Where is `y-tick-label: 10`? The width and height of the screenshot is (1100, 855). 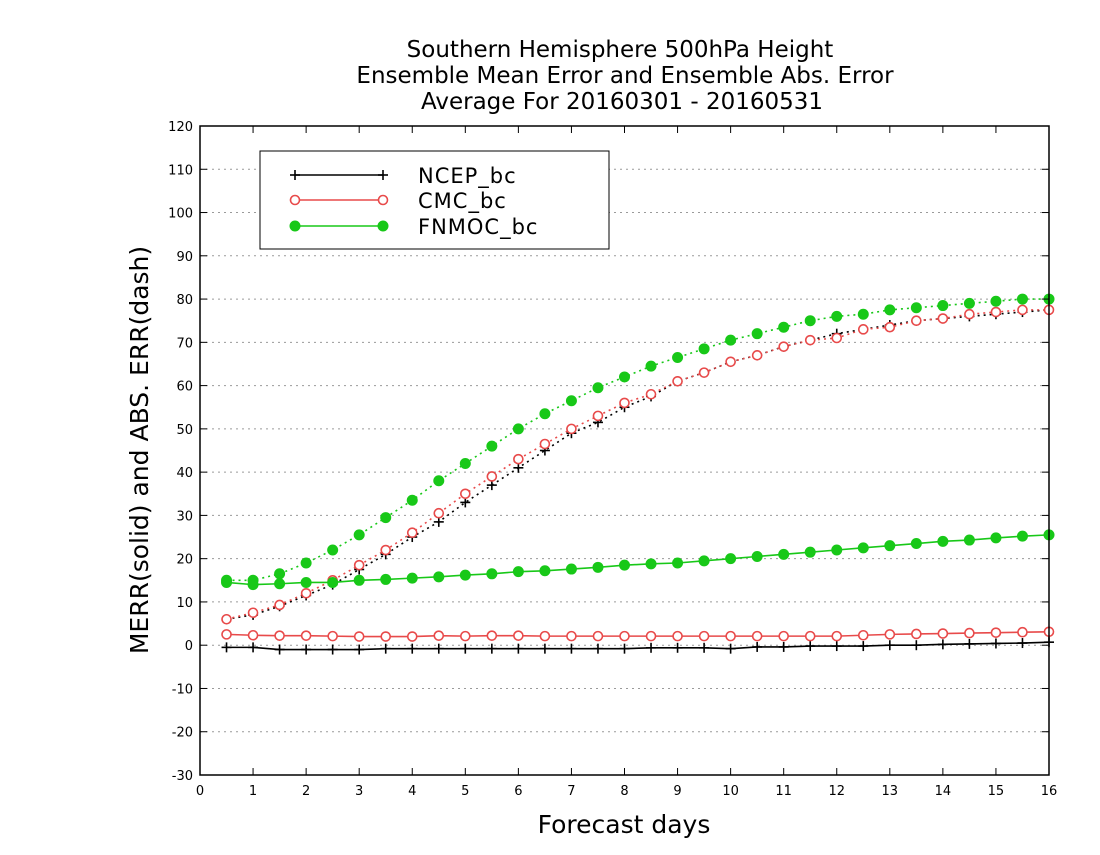 y-tick-label: 10 is located at coordinates (184, 603).